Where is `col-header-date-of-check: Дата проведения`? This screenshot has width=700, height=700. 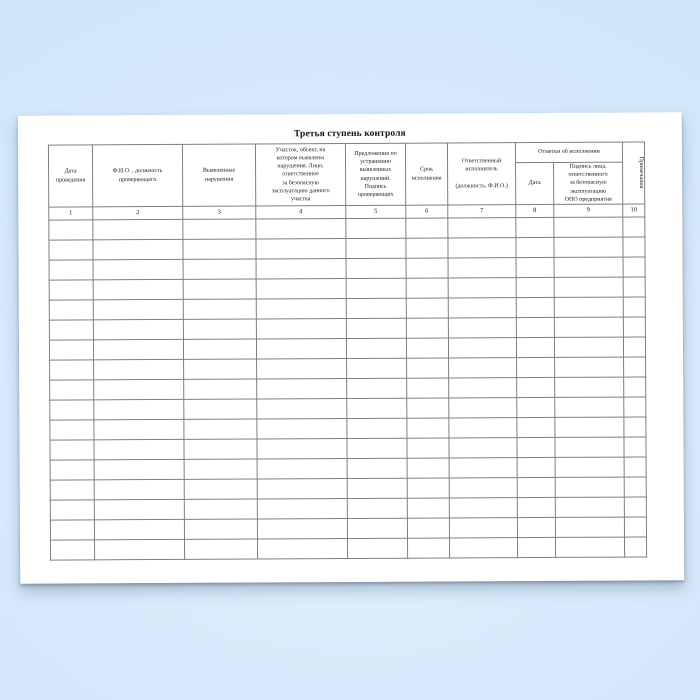
col-header-date-of-check: Дата проведения is located at coordinates (70, 176).